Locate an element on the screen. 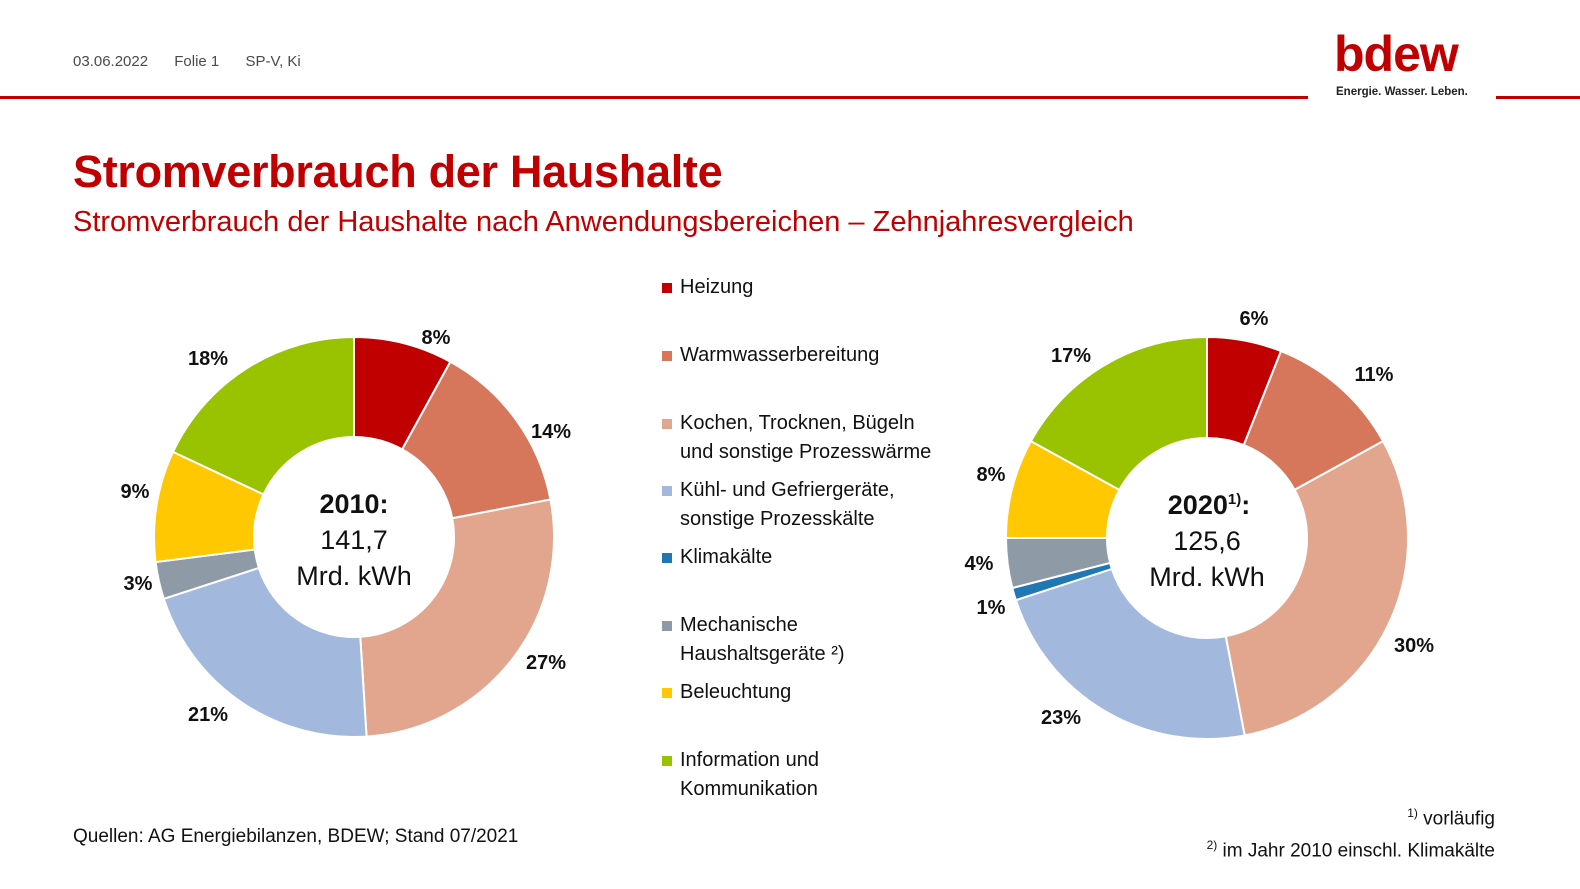  slice-percent-label: 11% is located at coordinates (1374, 375).